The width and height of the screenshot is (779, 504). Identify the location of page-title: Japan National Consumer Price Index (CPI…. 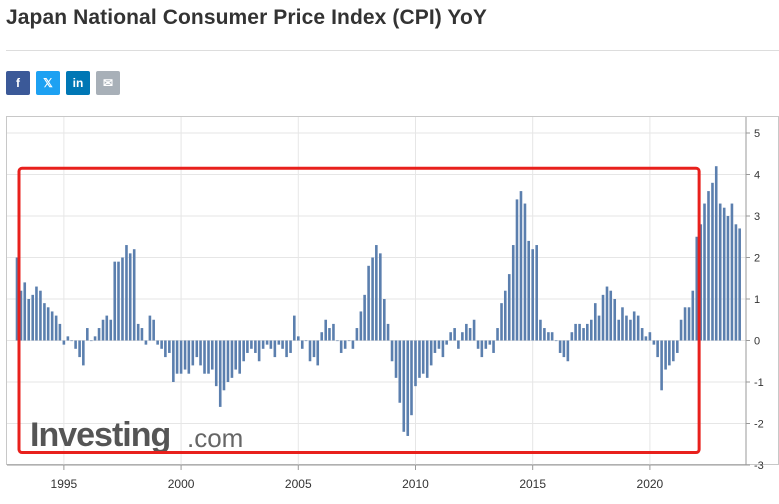
(247, 17).